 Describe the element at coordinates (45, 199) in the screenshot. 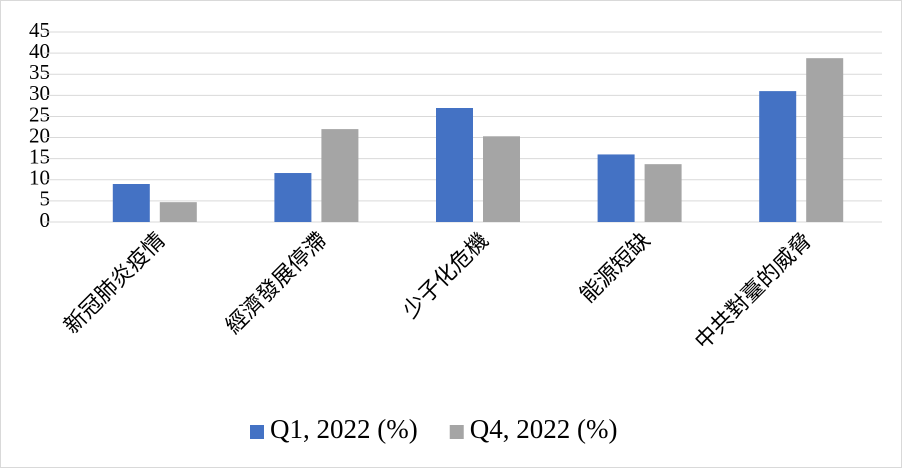

I see `y-tick-label: 5` at that location.